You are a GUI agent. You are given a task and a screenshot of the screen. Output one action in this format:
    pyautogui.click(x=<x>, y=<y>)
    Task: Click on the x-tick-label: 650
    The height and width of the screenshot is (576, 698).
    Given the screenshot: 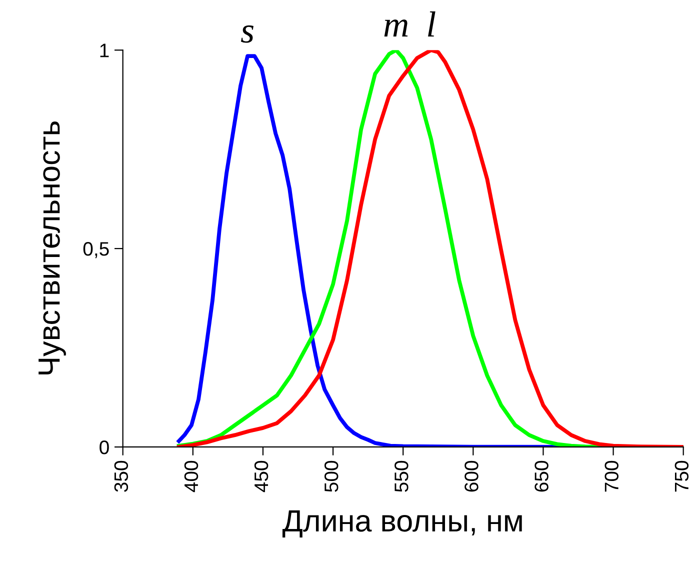 What is the action you would take?
    pyautogui.click(x=541, y=476)
    